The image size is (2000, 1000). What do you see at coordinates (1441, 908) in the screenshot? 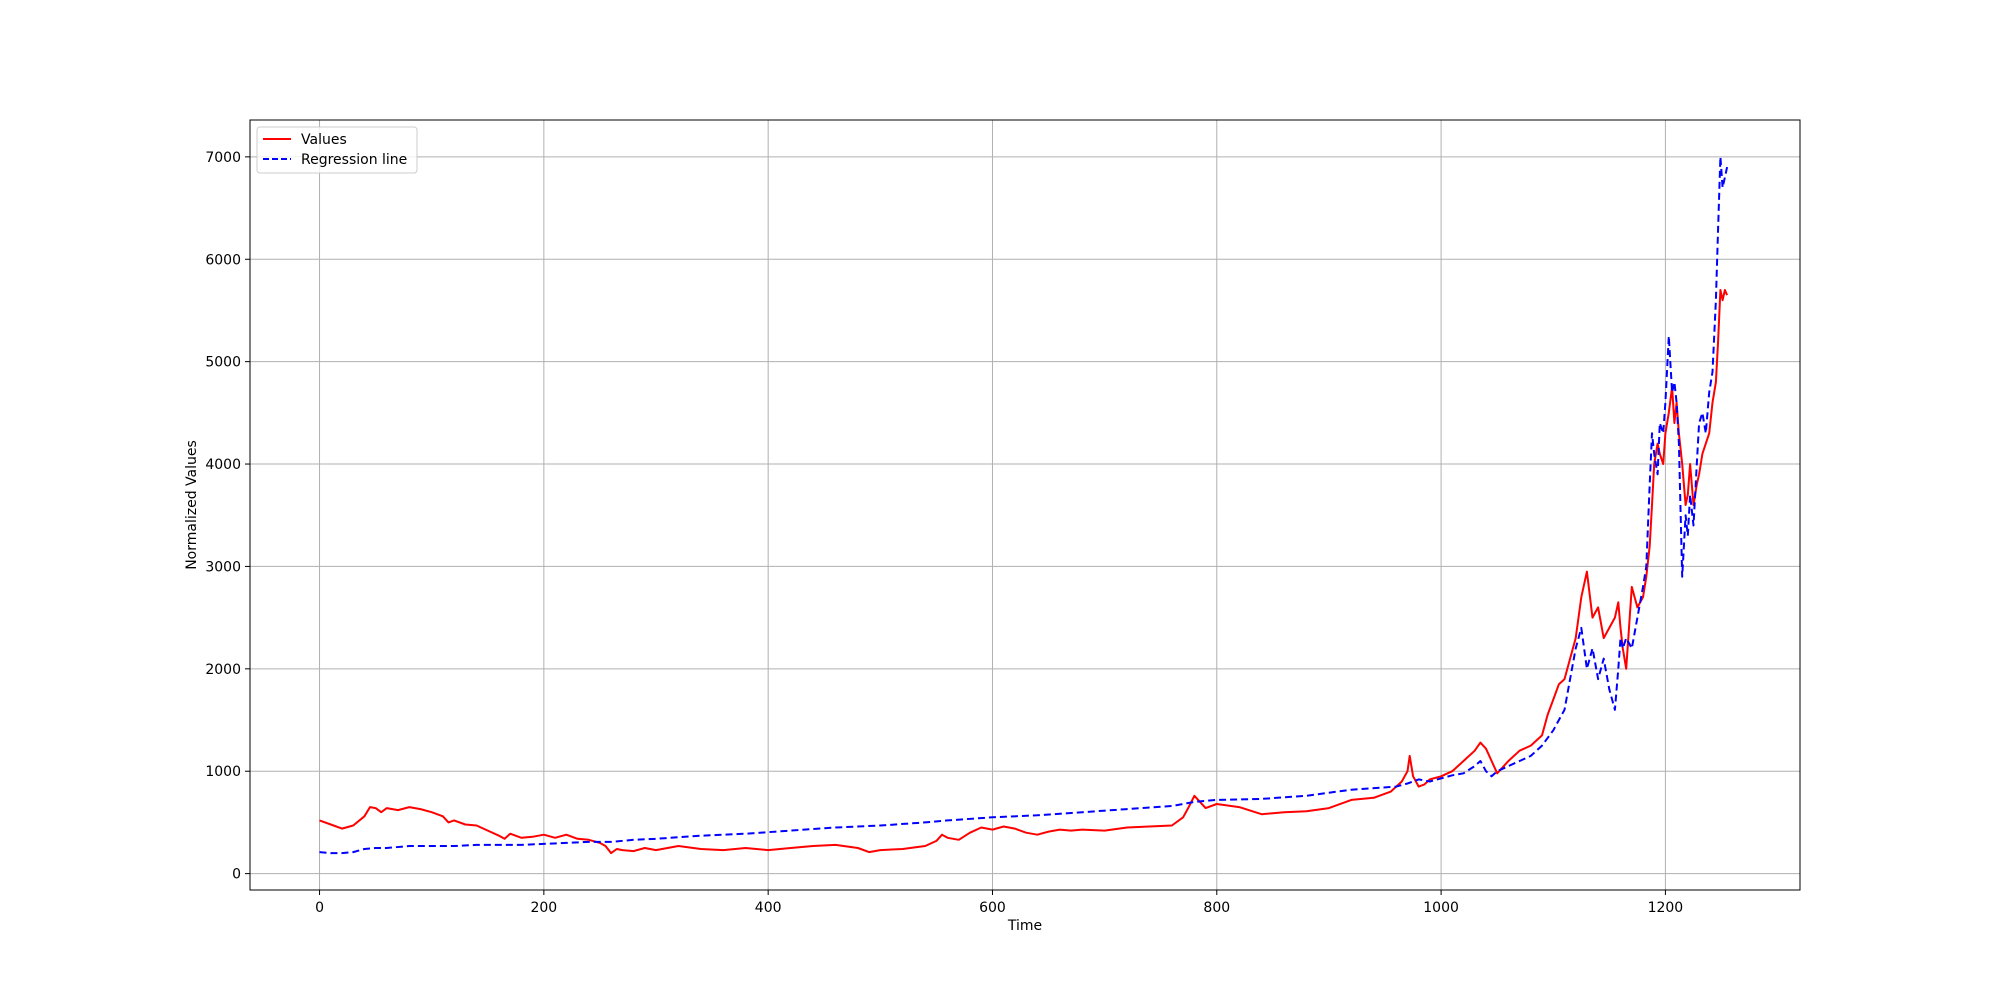
I see `x-tick-label: 1000` at bounding box center [1441, 908].